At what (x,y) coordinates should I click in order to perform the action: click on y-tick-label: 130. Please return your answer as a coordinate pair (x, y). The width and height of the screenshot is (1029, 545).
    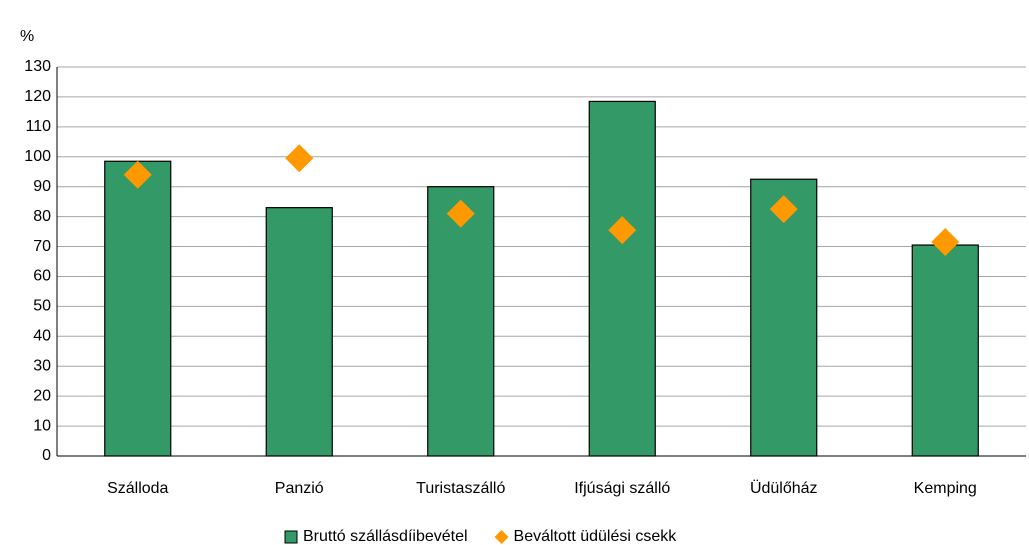
    Looking at the image, I should click on (37, 66).